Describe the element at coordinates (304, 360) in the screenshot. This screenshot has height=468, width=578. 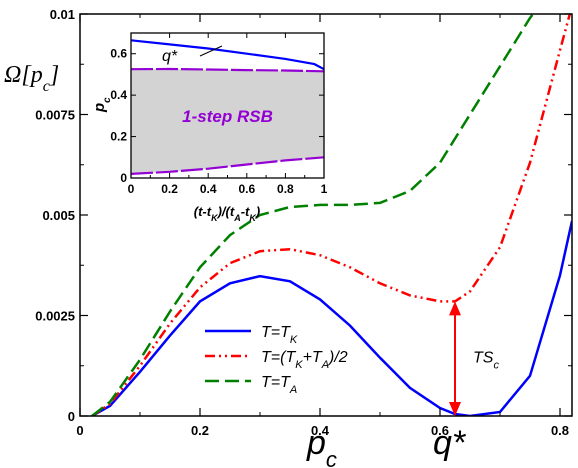
I see `legend-label-1: T=(TK+TA)/2` at that location.